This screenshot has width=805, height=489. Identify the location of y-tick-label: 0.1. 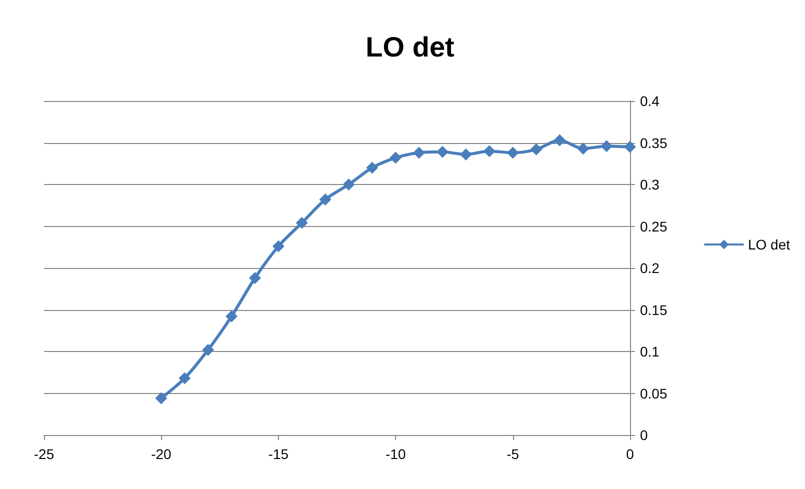
(650, 352).